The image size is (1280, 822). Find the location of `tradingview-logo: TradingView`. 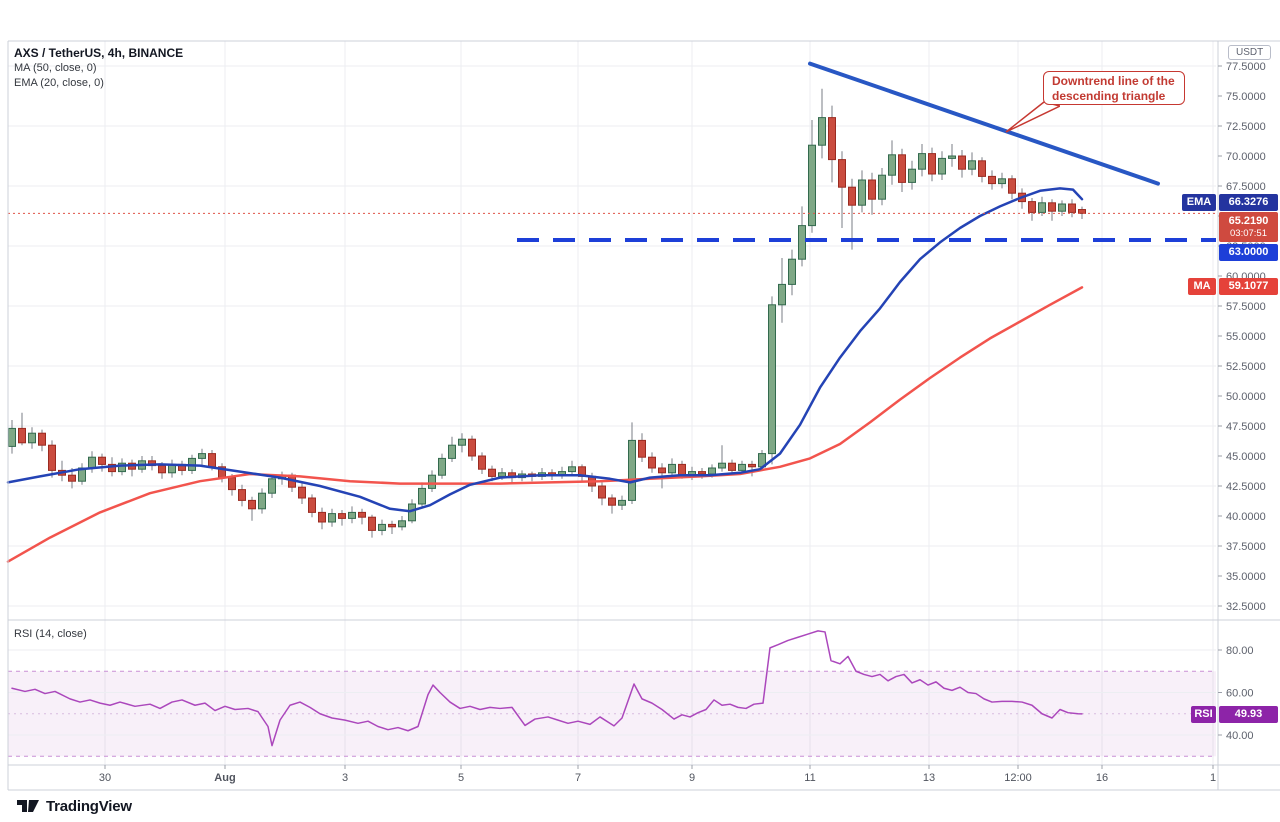

tradingview-logo: TradingView is located at coordinates (74, 806).